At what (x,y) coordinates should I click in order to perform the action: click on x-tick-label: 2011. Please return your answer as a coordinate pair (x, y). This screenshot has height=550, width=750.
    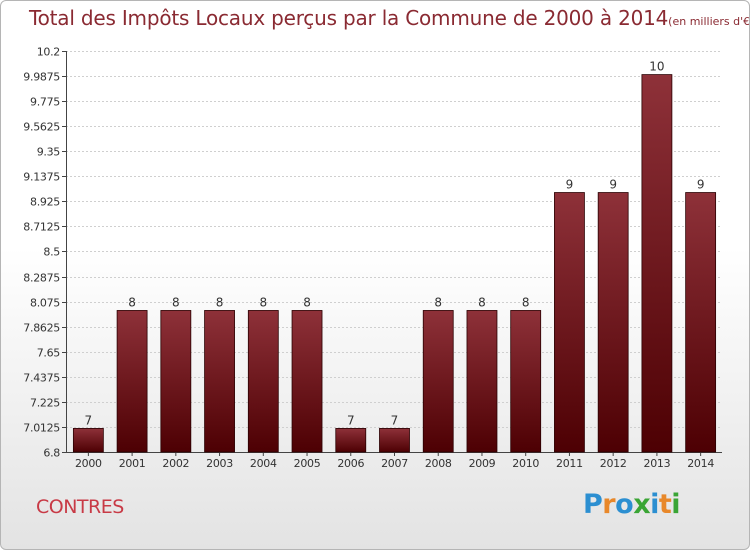
    Looking at the image, I should click on (569, 463).